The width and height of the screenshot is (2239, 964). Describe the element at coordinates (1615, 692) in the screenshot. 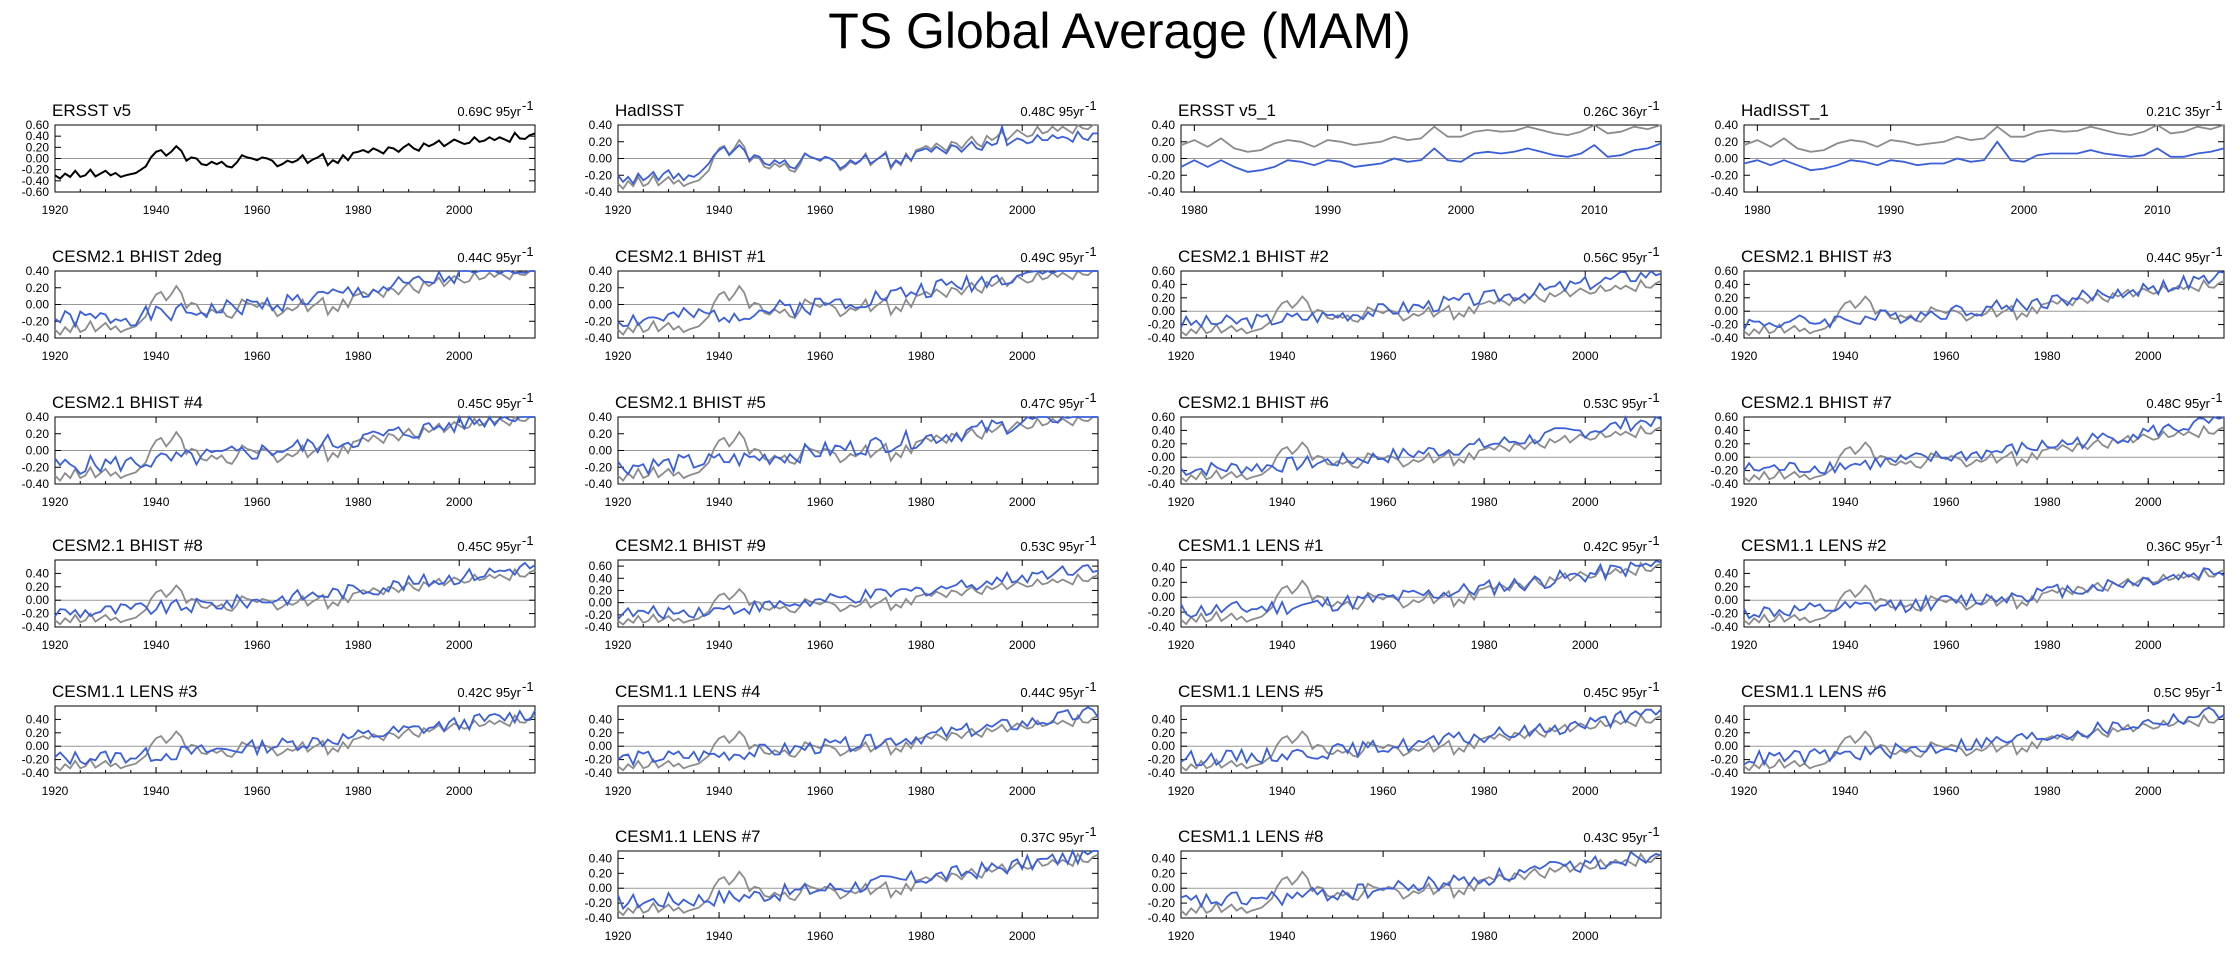

I see `panel-trend-label: 0.45C 95yr` at that location.